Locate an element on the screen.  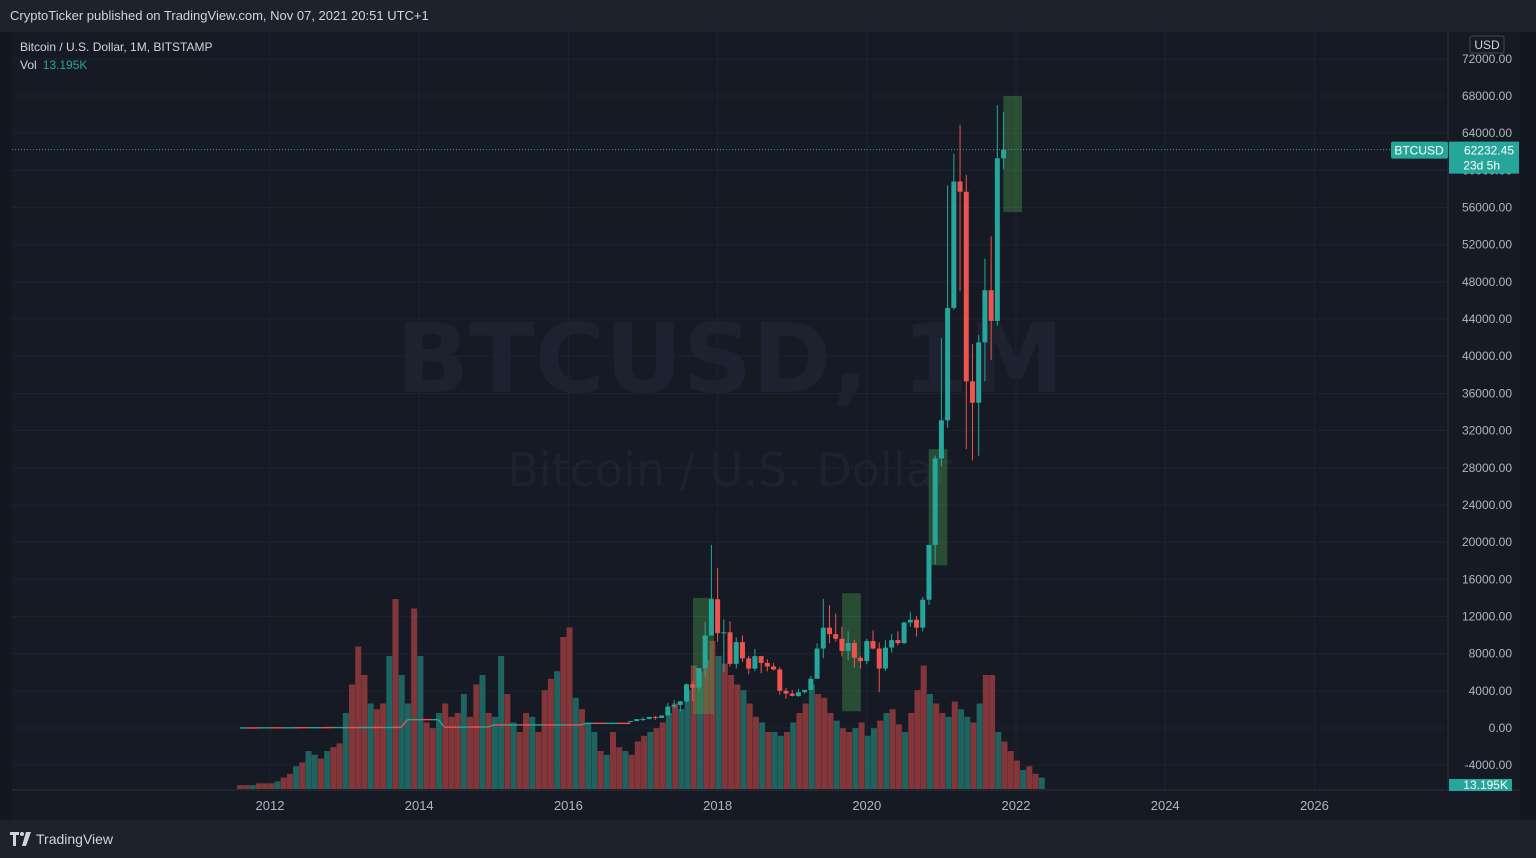
tradingview-logo: TradingView is located at coordinates (61, 839).